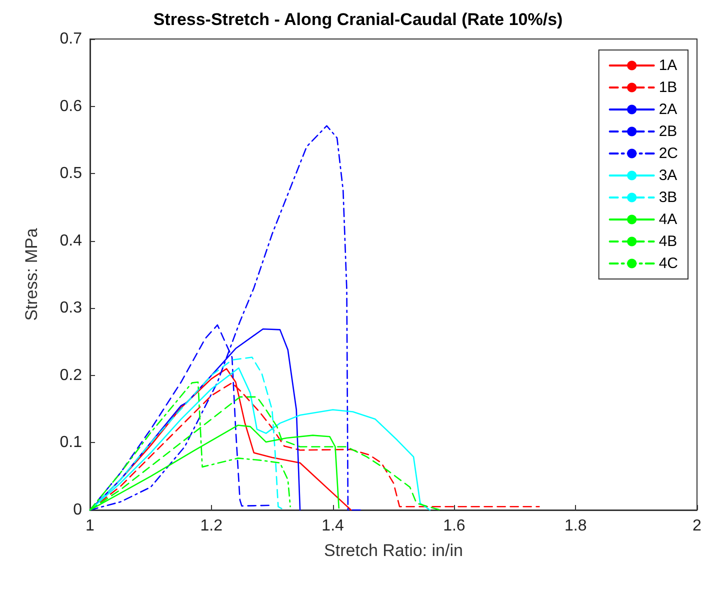 The width and height of the screenshot is (716, 589). What do you see at coordinates (71, 106) in the screenshot?
I see `y-tick-label: 0.6` at bounding box center [71, 106].